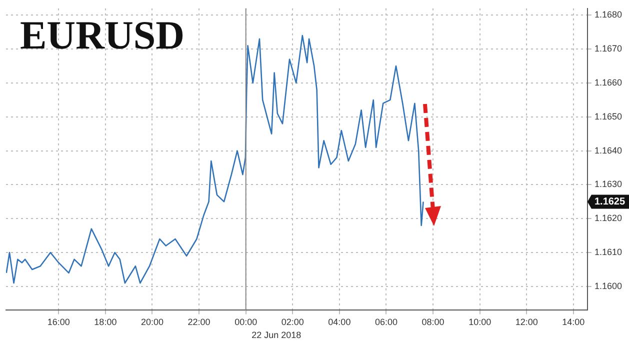  Describe the element at coordinates (608, 150) in the screenshot. I see `y-tick-label: 1.1640` at that location.